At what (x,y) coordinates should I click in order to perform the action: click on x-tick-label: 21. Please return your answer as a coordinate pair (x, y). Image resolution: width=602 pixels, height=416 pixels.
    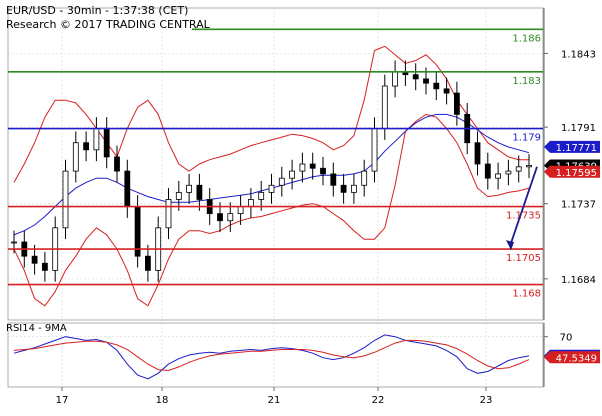
    Looking at the image, I should click on (274, 400).